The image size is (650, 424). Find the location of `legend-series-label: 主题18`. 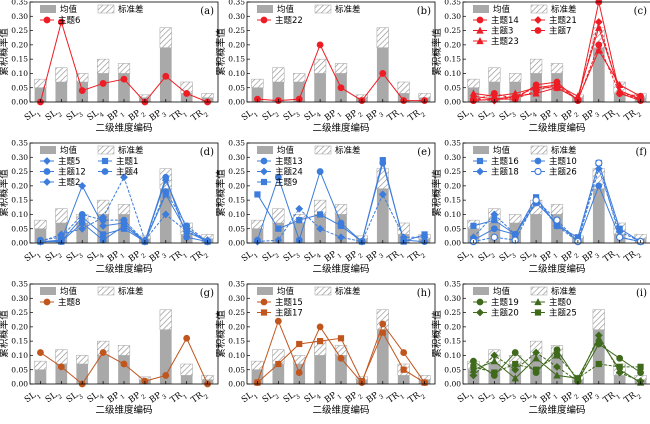

legend-series-label: 主题18 is located at coordinates (505, 172).